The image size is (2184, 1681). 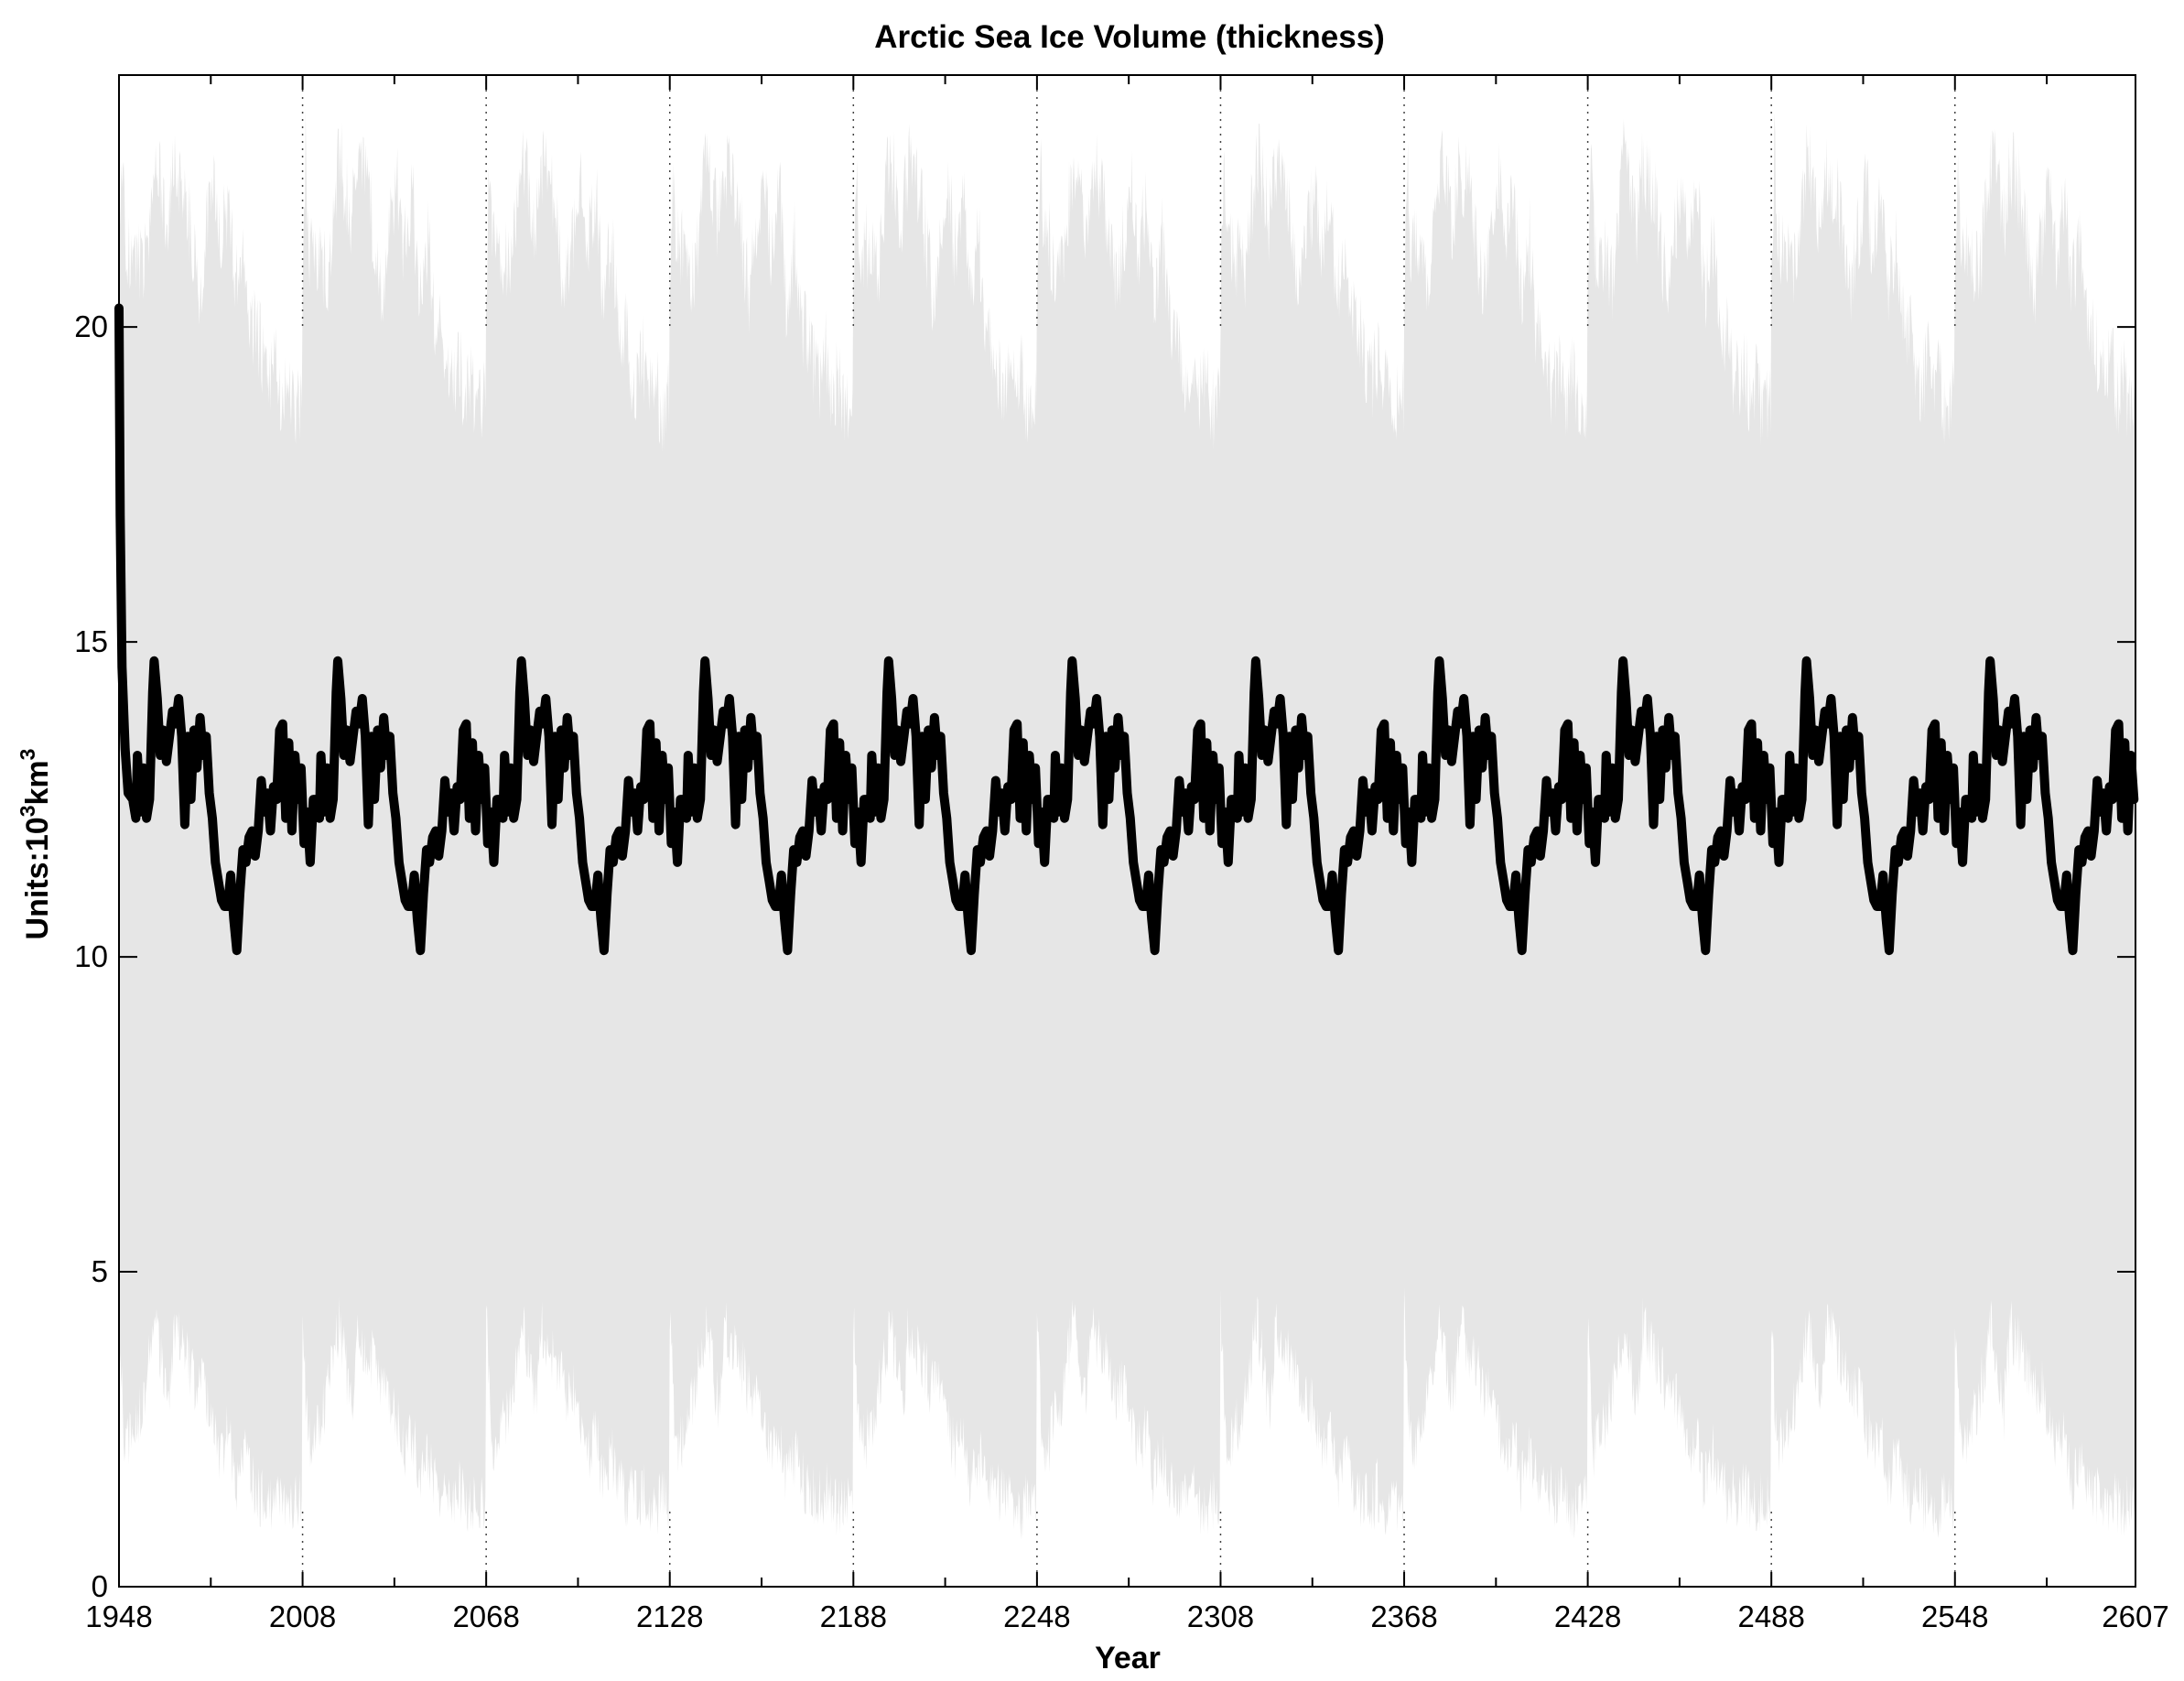 I want to click on y-tick-label: 20, so click(x=91, y=326).